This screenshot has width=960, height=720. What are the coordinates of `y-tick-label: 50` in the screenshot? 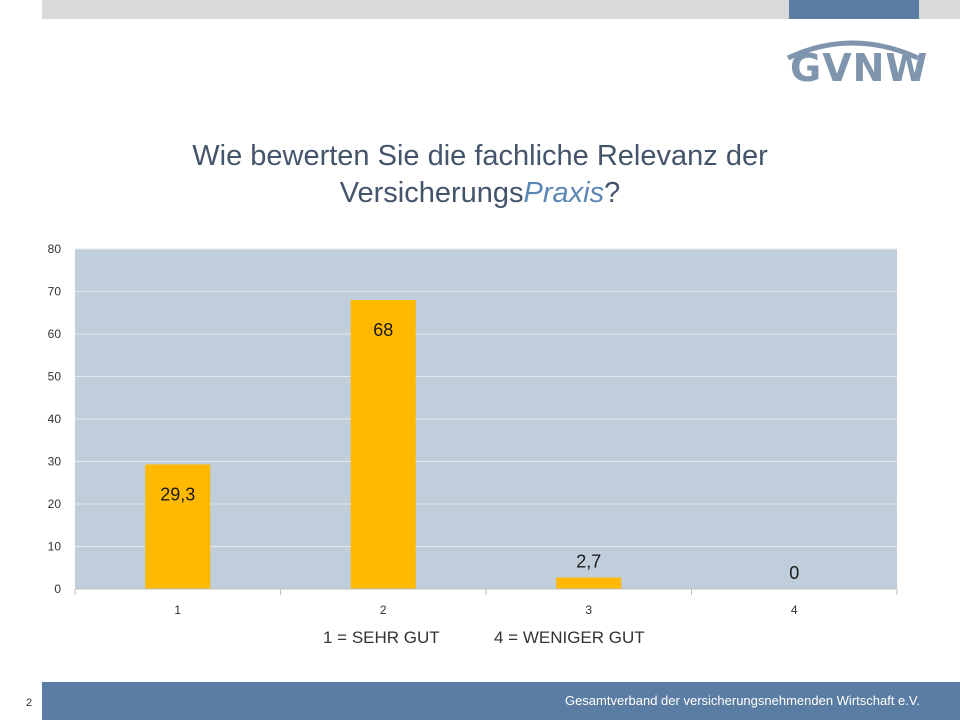 It's located at (55, 377).